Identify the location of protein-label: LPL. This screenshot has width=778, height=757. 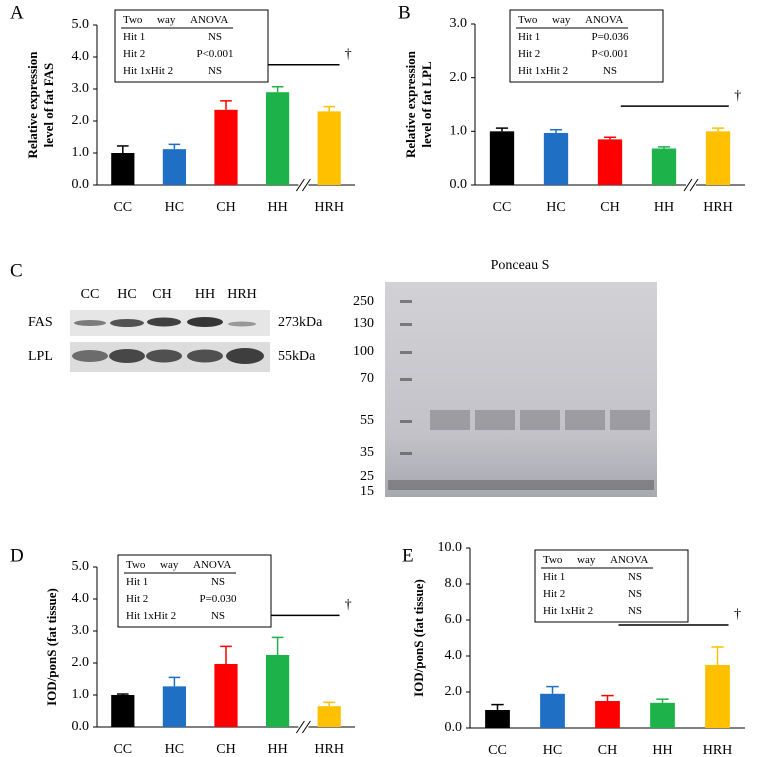
(40, 356).